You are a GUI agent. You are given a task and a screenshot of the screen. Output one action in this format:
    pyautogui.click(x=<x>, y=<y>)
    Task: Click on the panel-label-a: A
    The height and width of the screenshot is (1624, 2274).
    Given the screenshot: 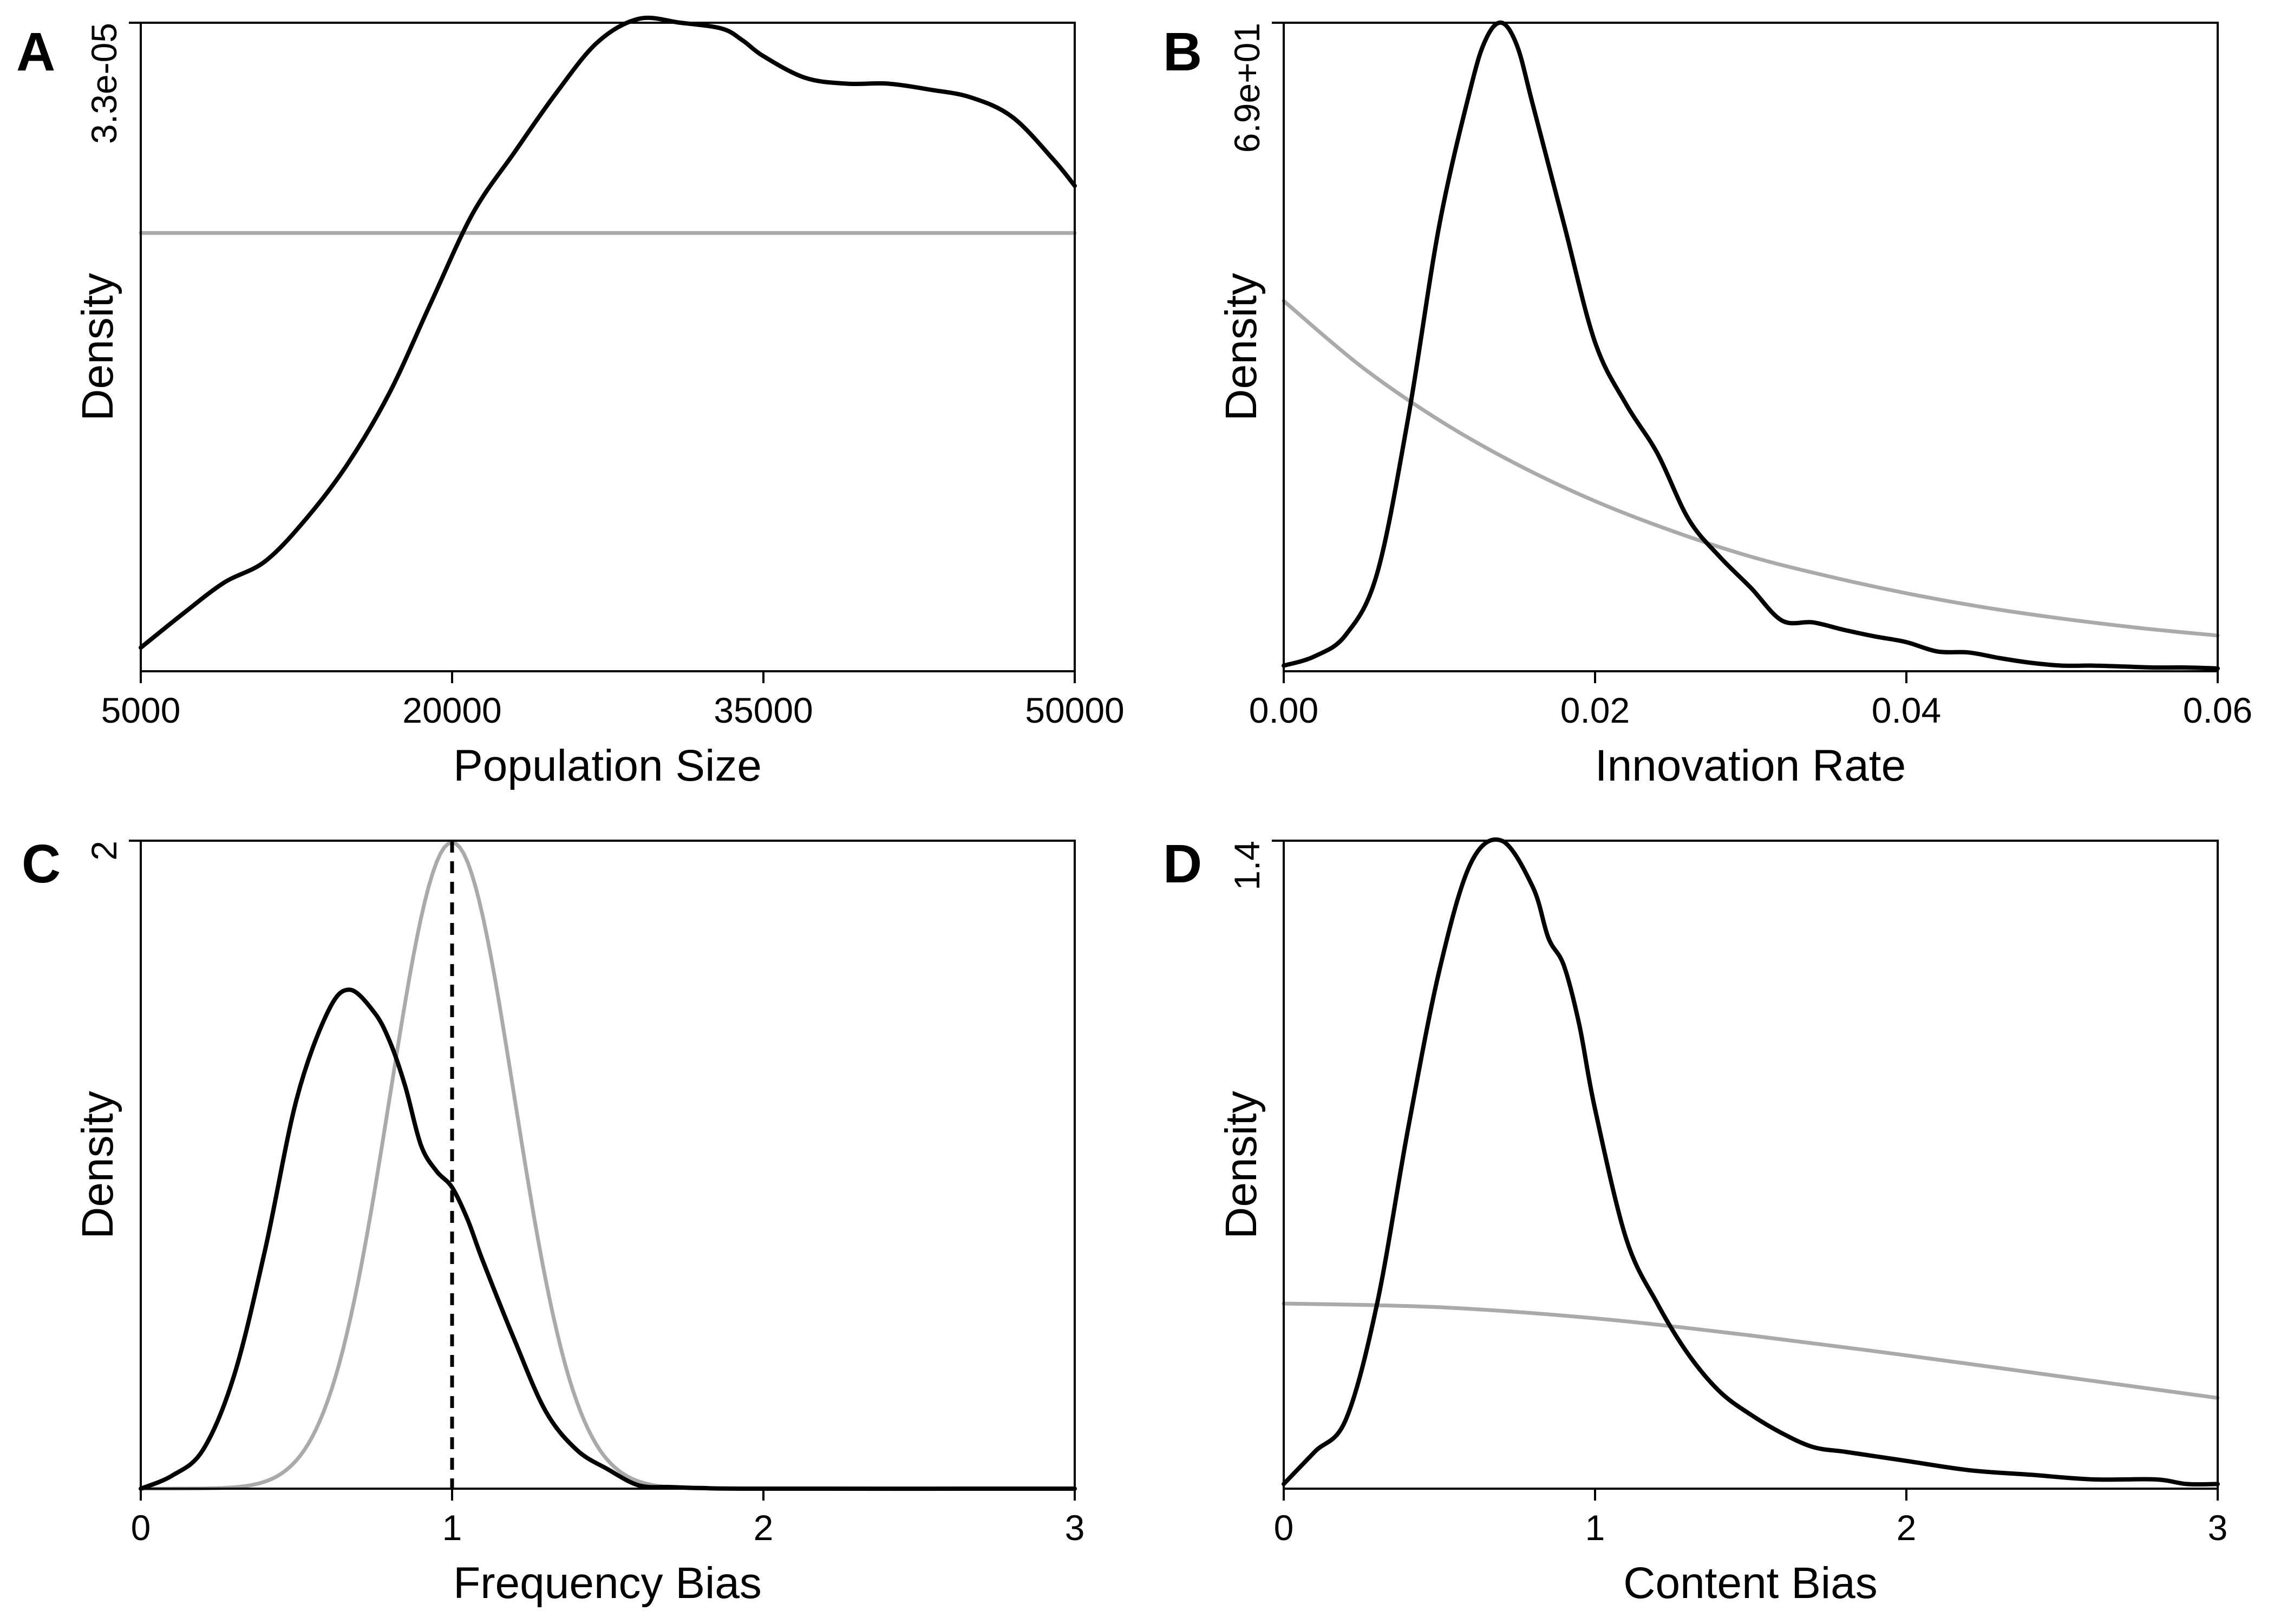 What is the action you would take?
    pyautogui.click(x=36, y=52)
    